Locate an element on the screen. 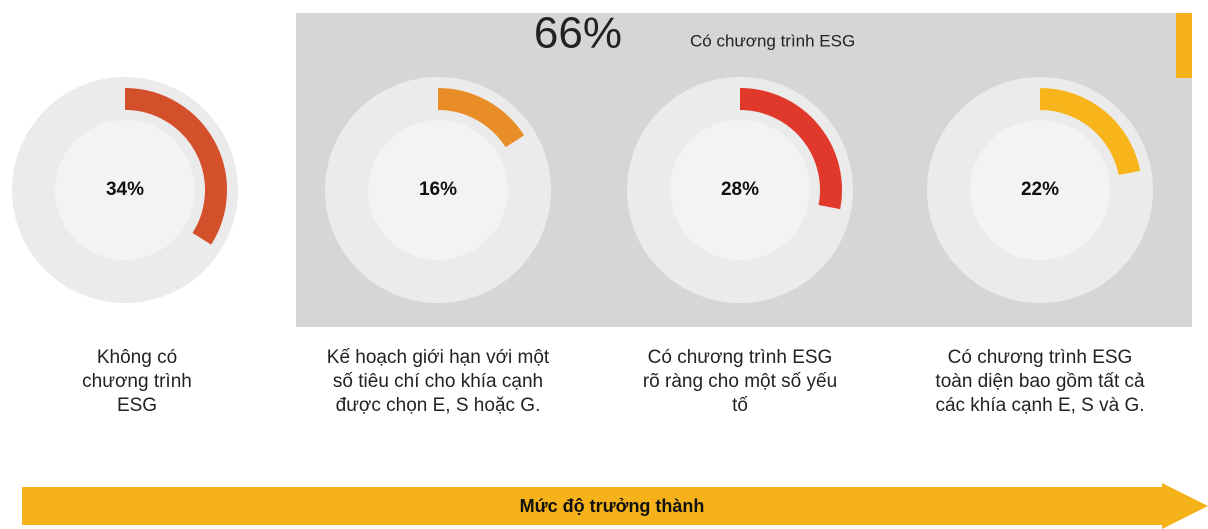  group-value: 66% is located at coordinates (578, 33).